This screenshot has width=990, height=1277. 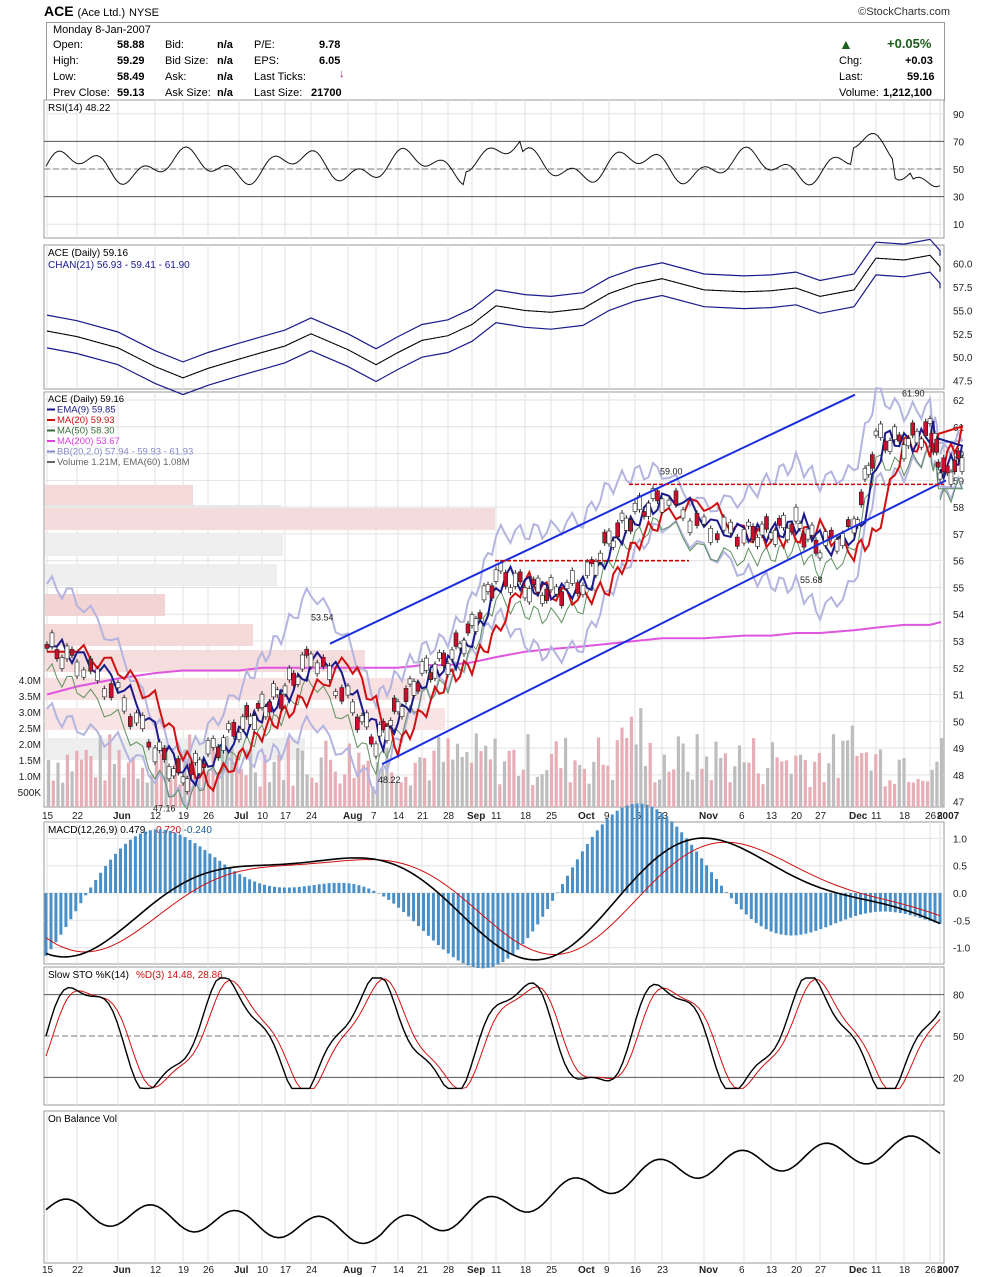 I want to click on x-axis-label-bottom: 12, so click(x=156, y=1270).